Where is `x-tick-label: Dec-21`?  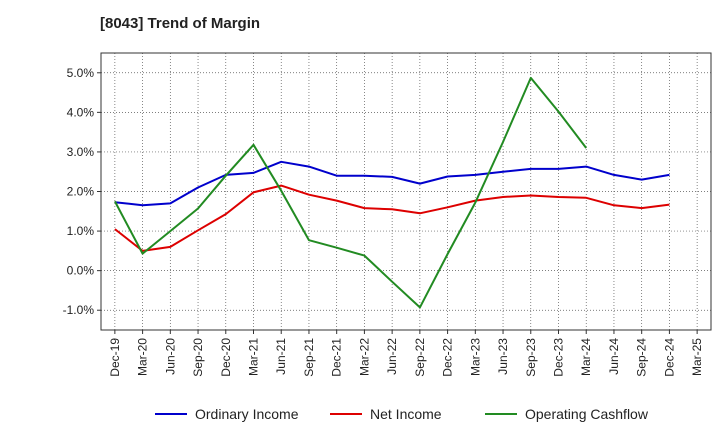 x-tick-label: Dec-21 is located at coordinates (337, 357).